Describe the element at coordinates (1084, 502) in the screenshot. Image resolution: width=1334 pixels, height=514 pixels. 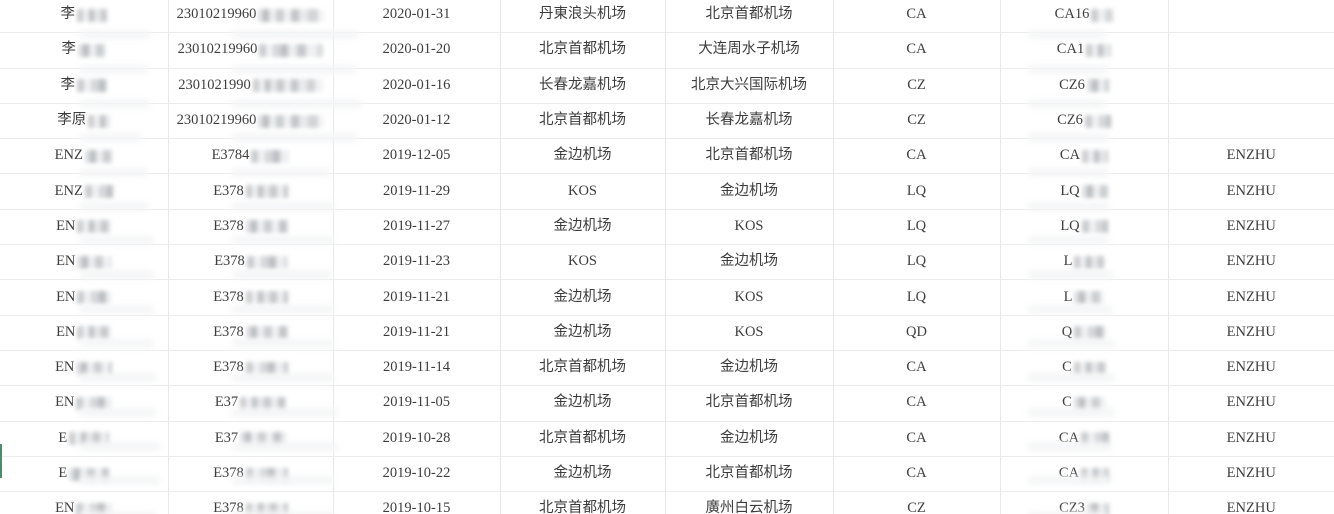
I see `cell-flight-number: CZ3` at that location.